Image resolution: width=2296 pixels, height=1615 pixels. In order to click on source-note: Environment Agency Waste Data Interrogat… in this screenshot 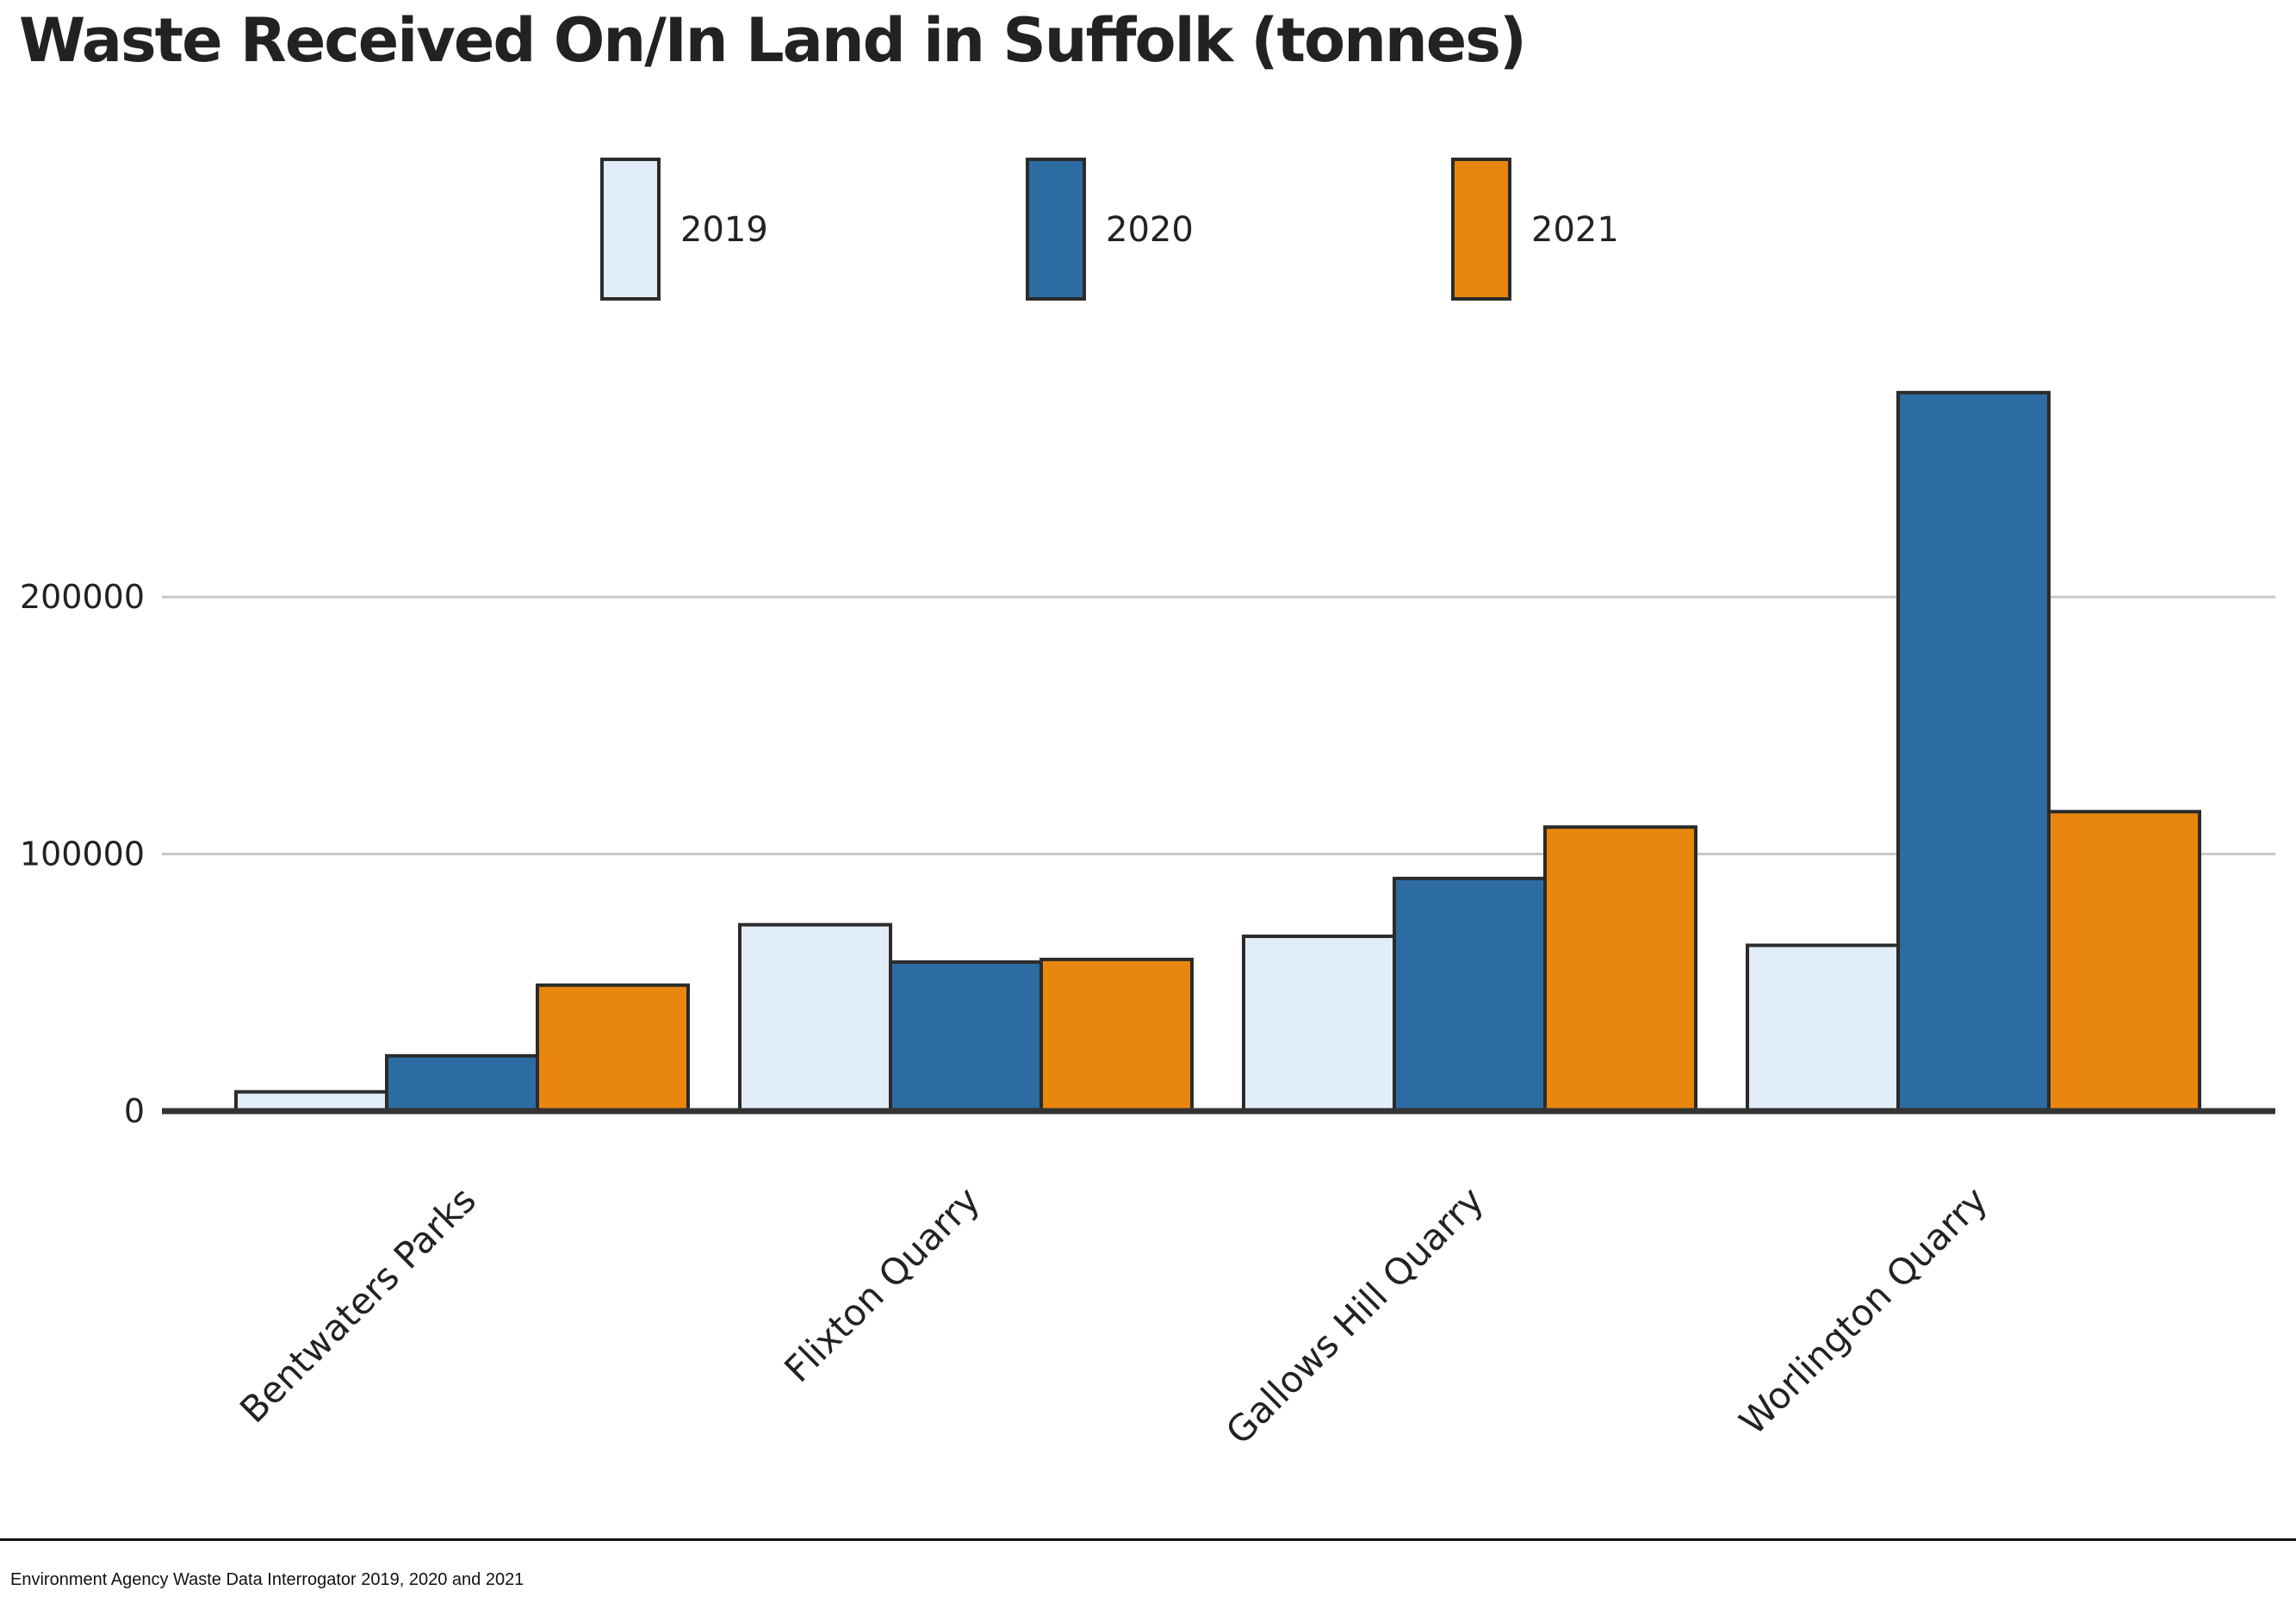, I will do `click(267, 1579)`.